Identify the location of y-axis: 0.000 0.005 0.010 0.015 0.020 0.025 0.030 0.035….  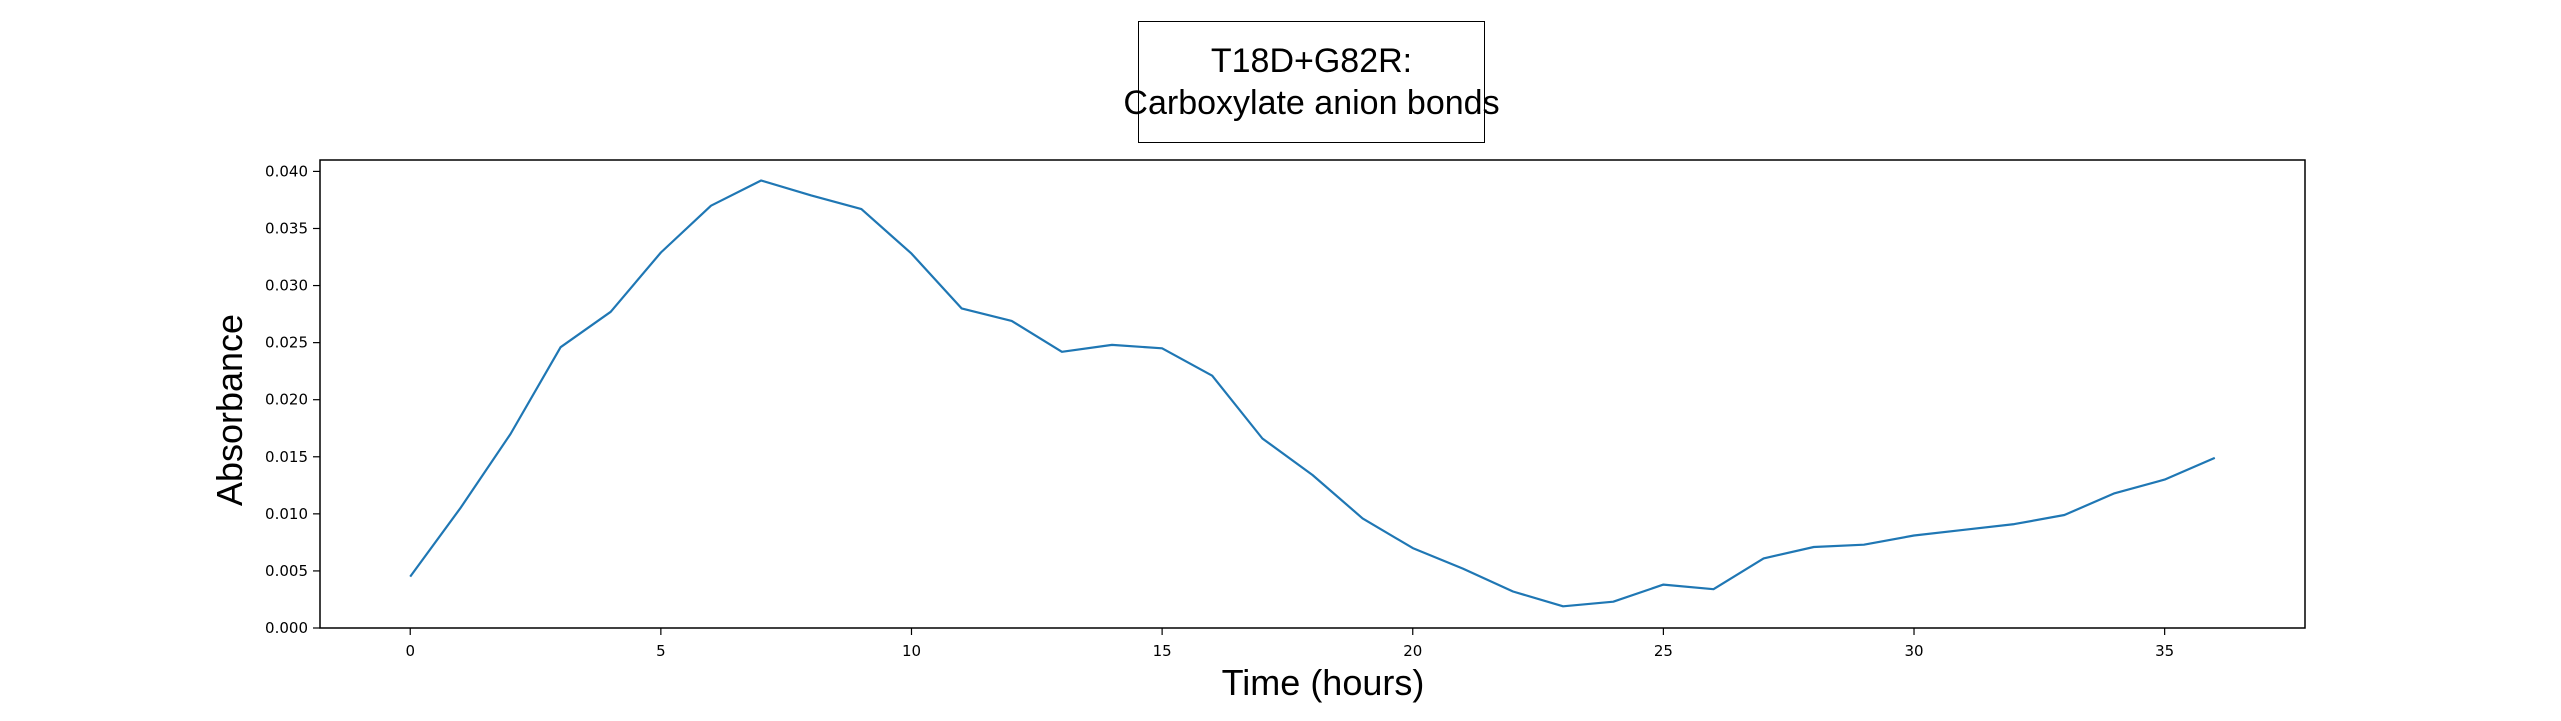
(292, 399).